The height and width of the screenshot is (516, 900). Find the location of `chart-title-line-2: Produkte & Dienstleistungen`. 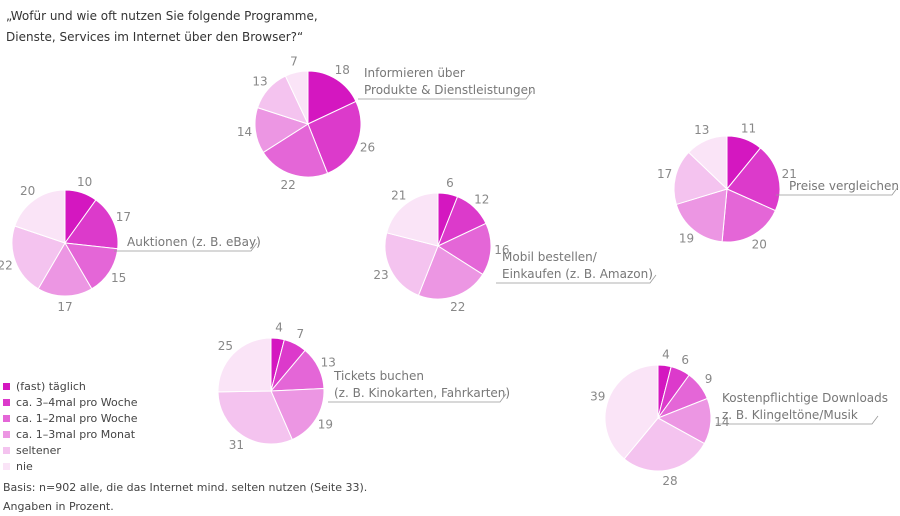

chart-title-line-2: Produkte & Dienstleistungen is located at coordinates (450, 90).